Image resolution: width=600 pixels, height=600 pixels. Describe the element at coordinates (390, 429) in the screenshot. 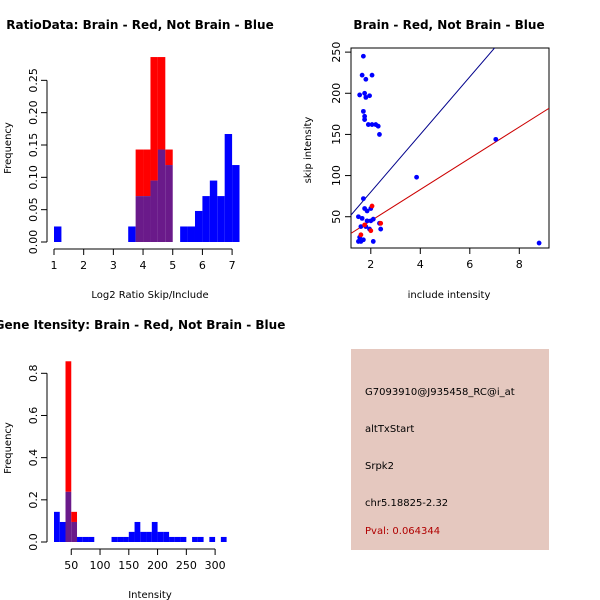

I see `event-type: altTxStart` at that location.